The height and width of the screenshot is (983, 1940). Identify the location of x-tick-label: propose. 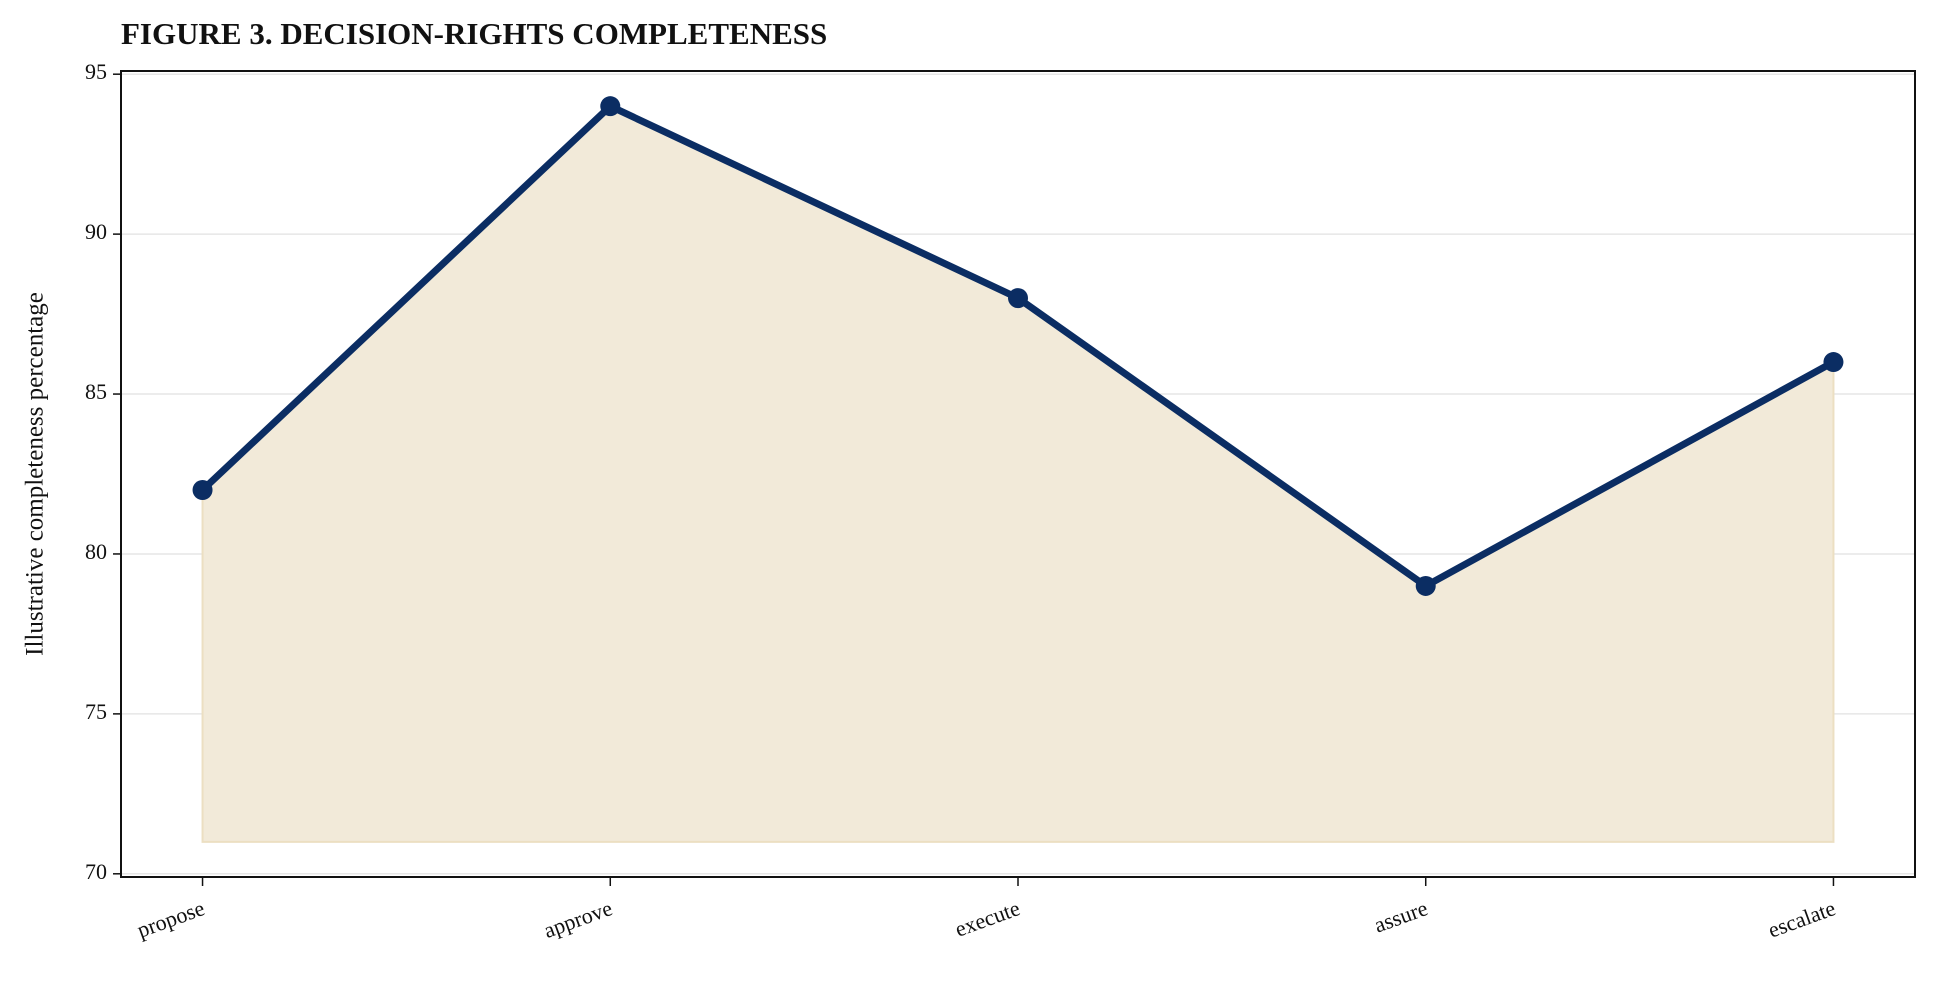
(171, 918).